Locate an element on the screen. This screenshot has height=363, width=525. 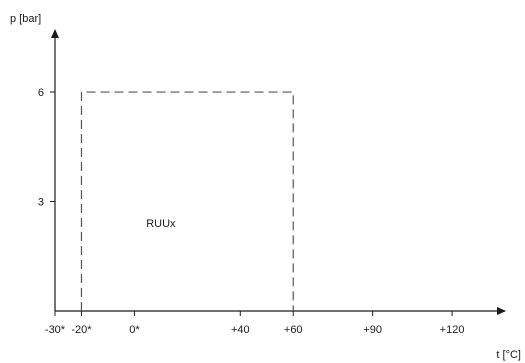
y-axis-label: p [bar] is located at coordinates (25, 19).